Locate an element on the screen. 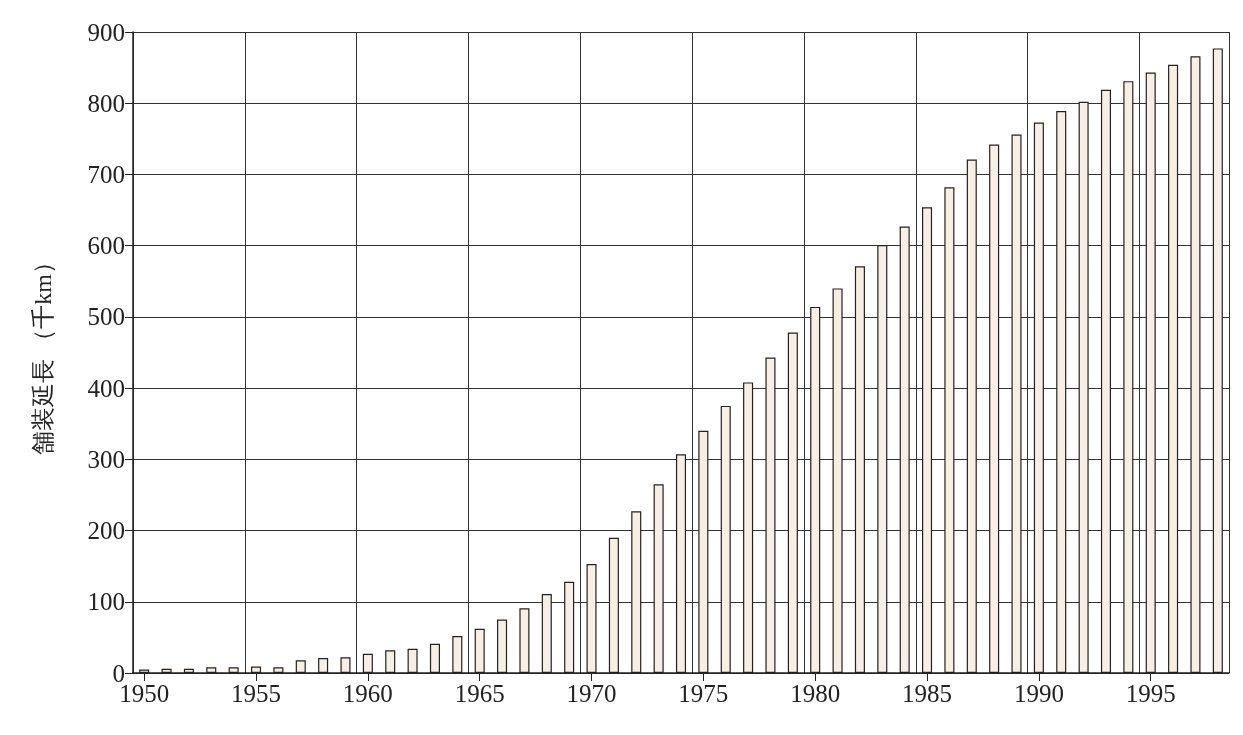 The height and width of the screenshot is (735, 1243). y-tick-label: 600 is located at coordinates (106, 246).